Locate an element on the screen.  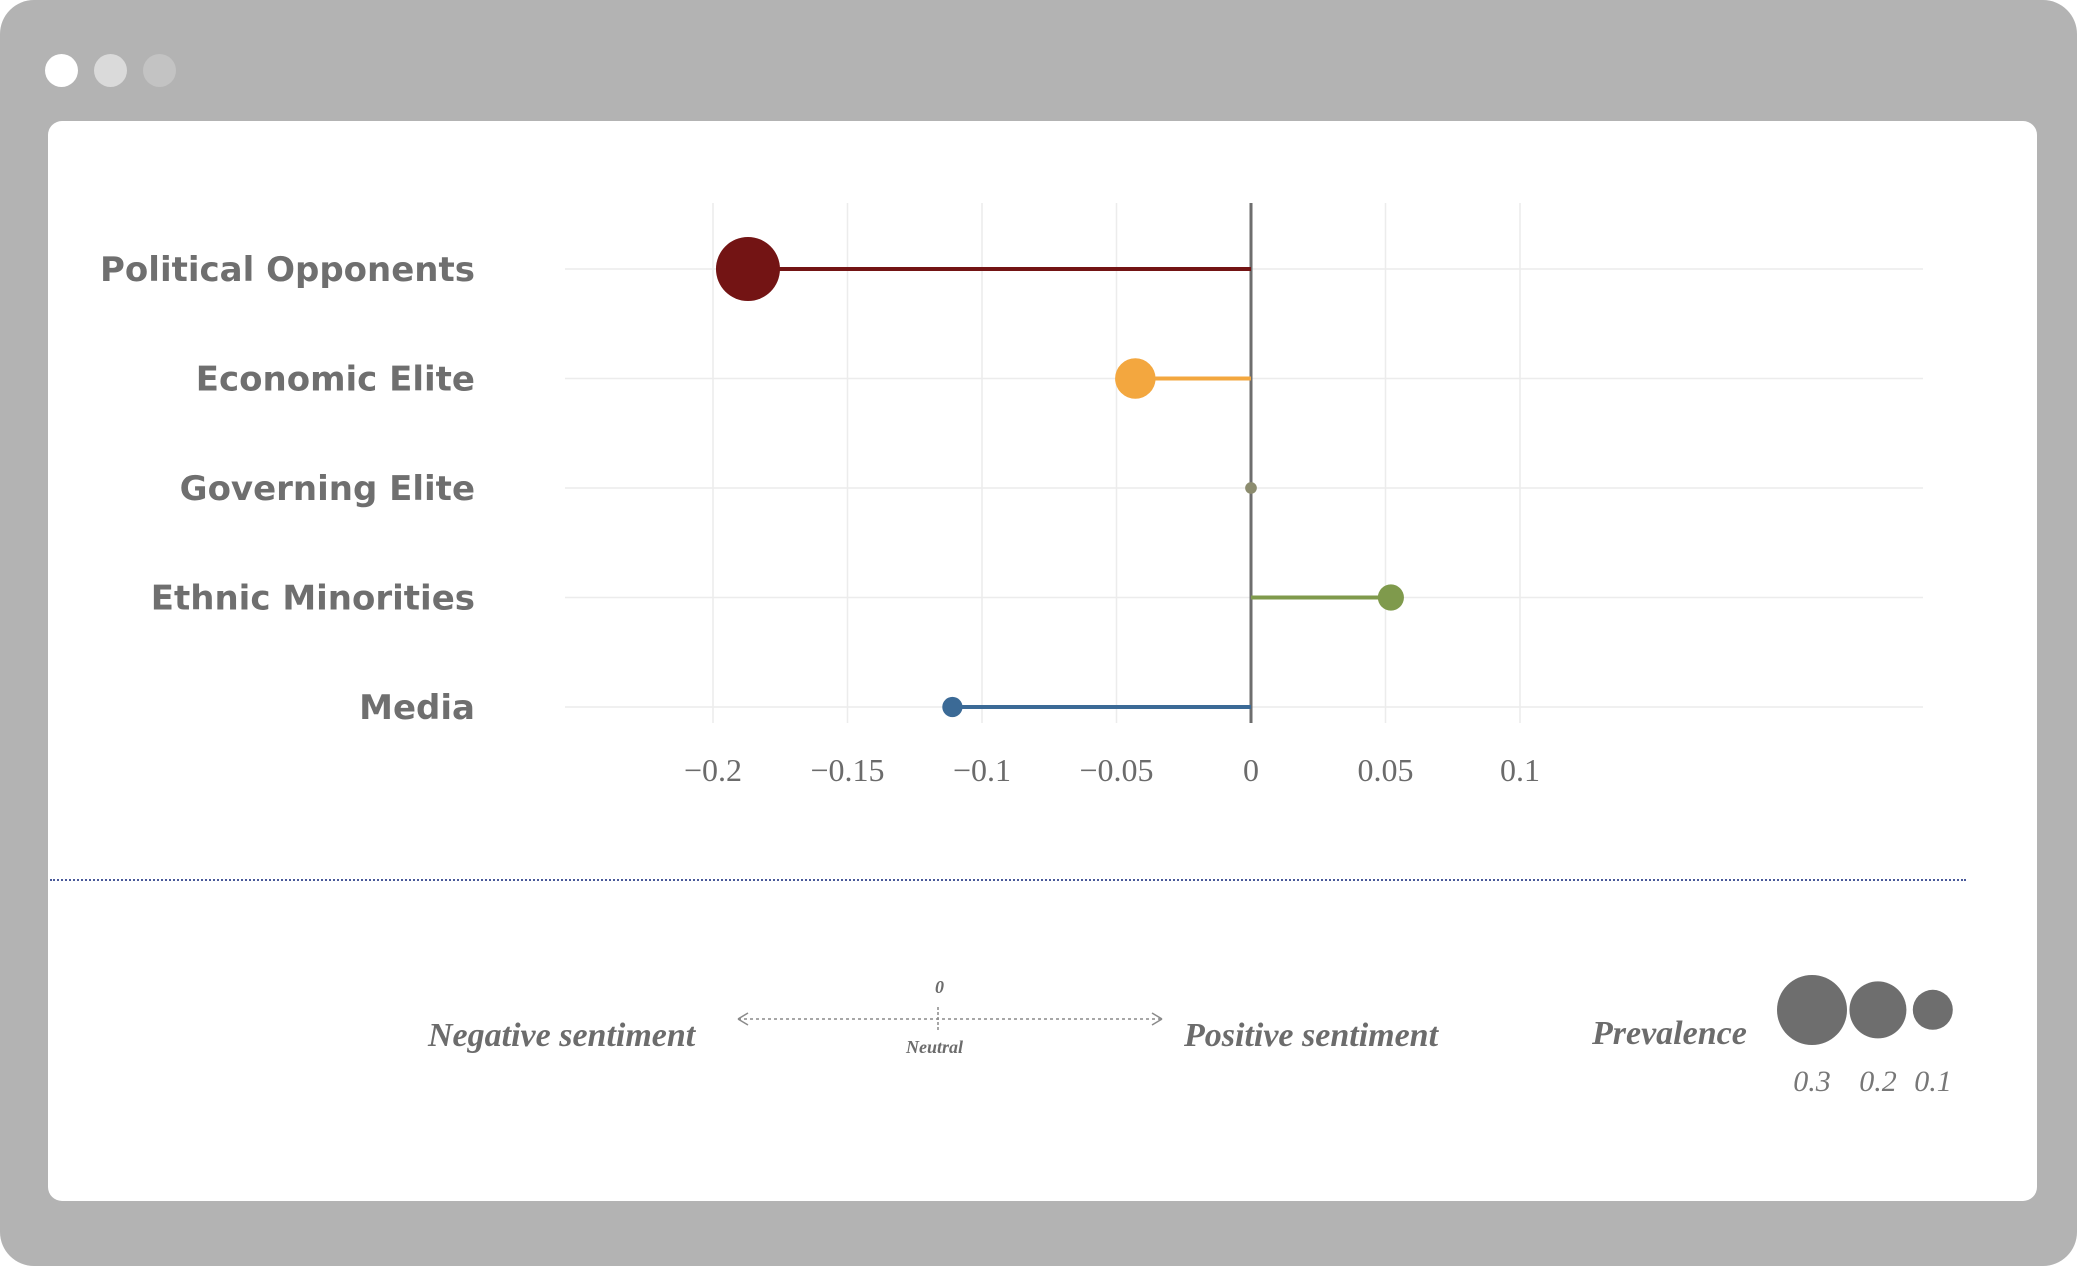
category-label: Governing Elite is located at coordinates (327, 489).